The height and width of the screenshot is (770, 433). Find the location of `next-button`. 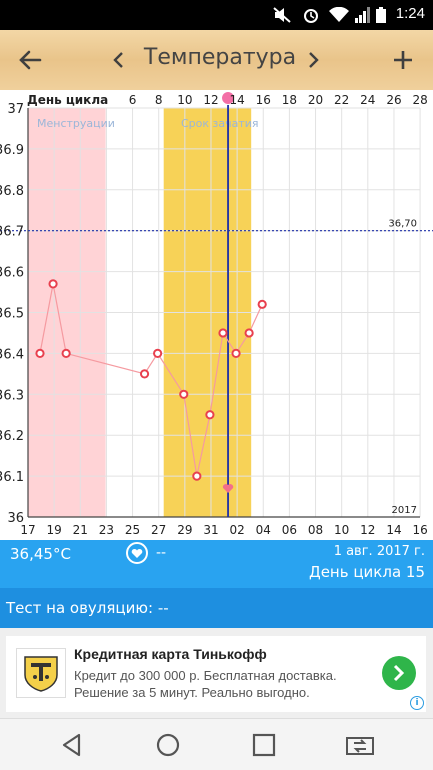

next-button is located at coordinates (314, 60).